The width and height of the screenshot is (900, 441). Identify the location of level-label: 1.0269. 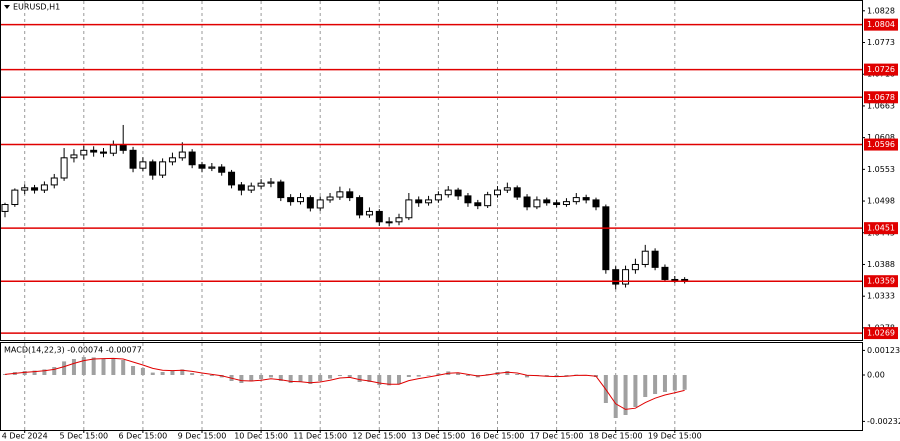
(881, 333).